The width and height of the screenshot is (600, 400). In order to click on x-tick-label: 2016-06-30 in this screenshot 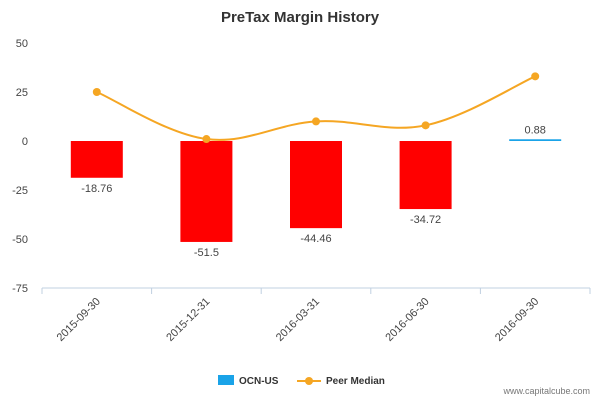, I will do `click(407, 320)`.